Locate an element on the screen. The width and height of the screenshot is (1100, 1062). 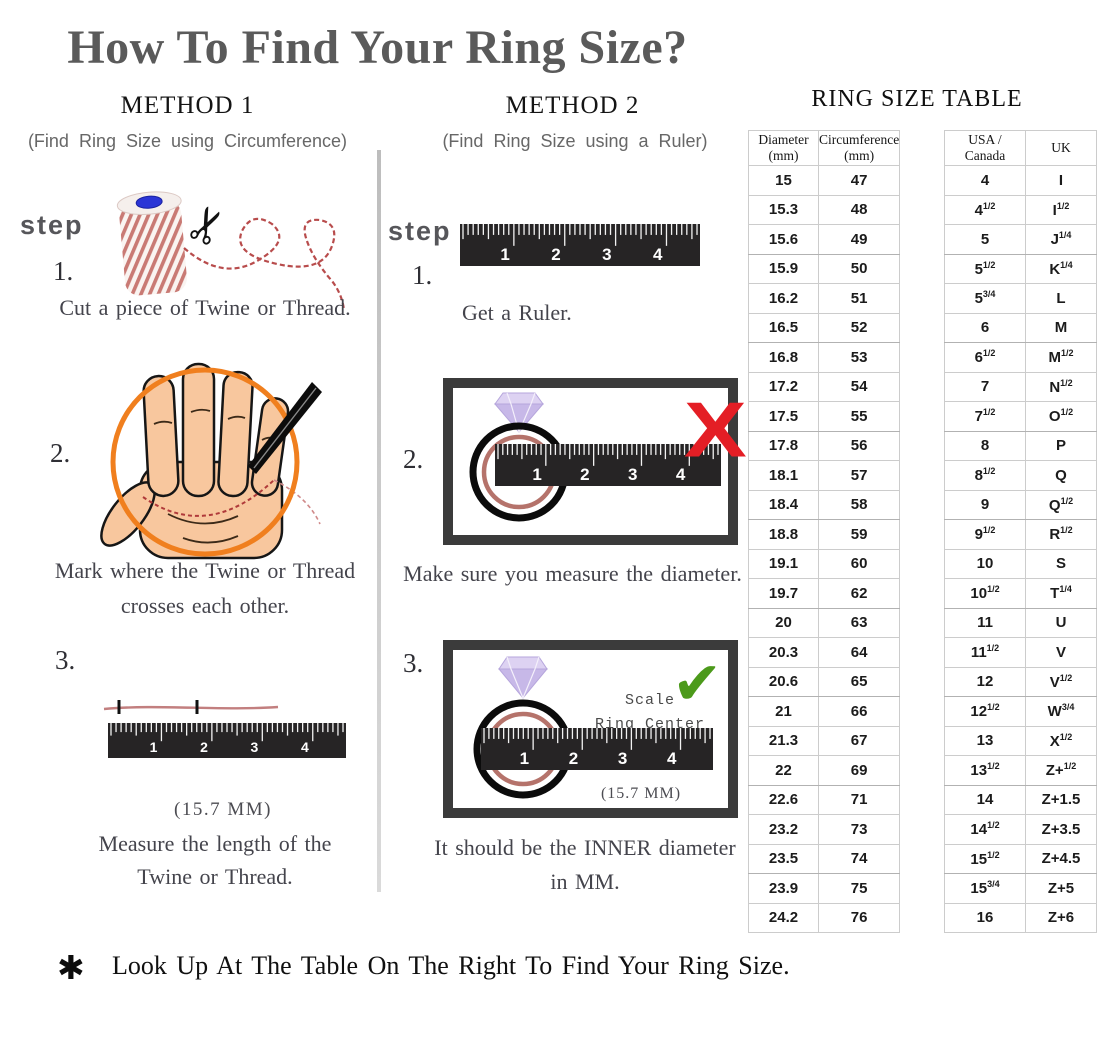
usa-size-cell: 71/2 is located at coordinates (985, 416).